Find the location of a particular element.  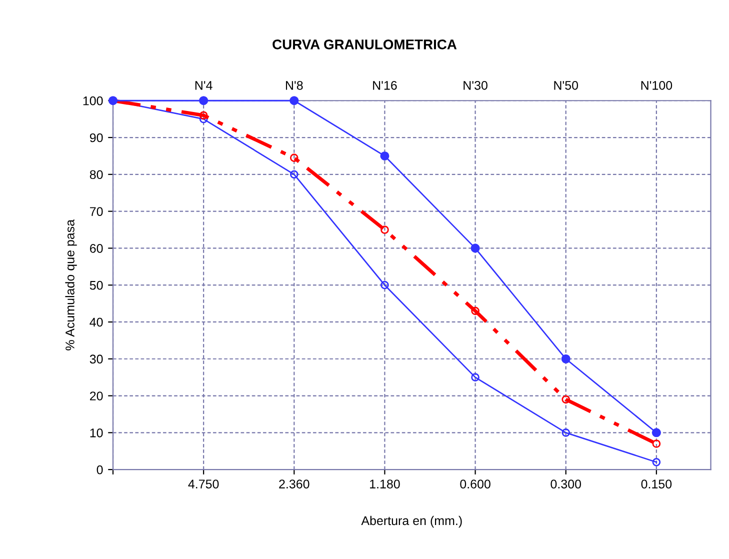

text: N'16 is located at coordinates (385, 85).